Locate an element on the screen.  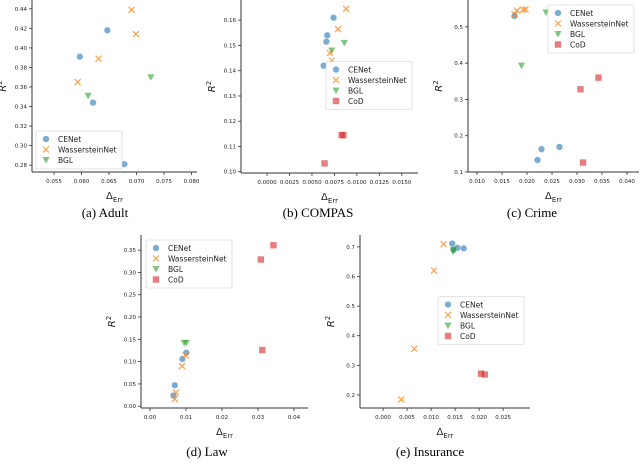
y-tick-label: 0.3 is located at coordinates (458, 100).